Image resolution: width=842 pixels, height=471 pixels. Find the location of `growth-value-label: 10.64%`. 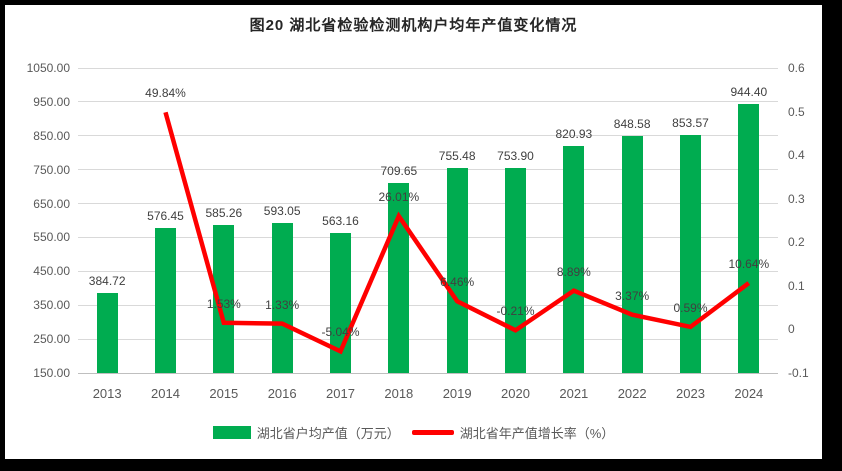

growth-value-label: 10.64% is located at coordinates (749, 264).